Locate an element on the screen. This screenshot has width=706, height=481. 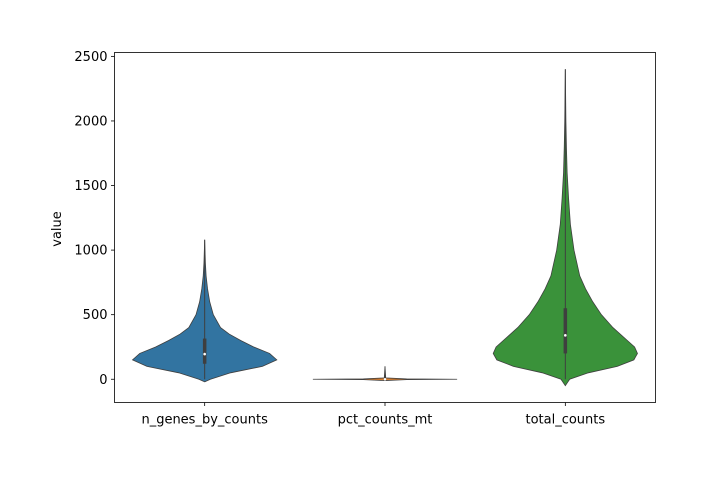
y-tick-label: 2000 is located at coordinates (90, 121).